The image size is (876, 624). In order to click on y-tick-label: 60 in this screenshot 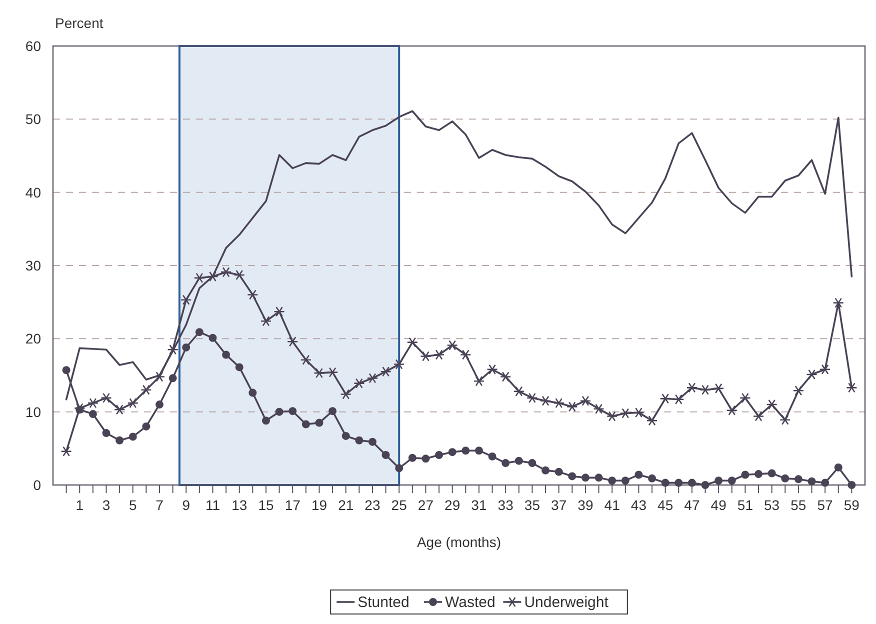, I will do `click(33, 46)`.